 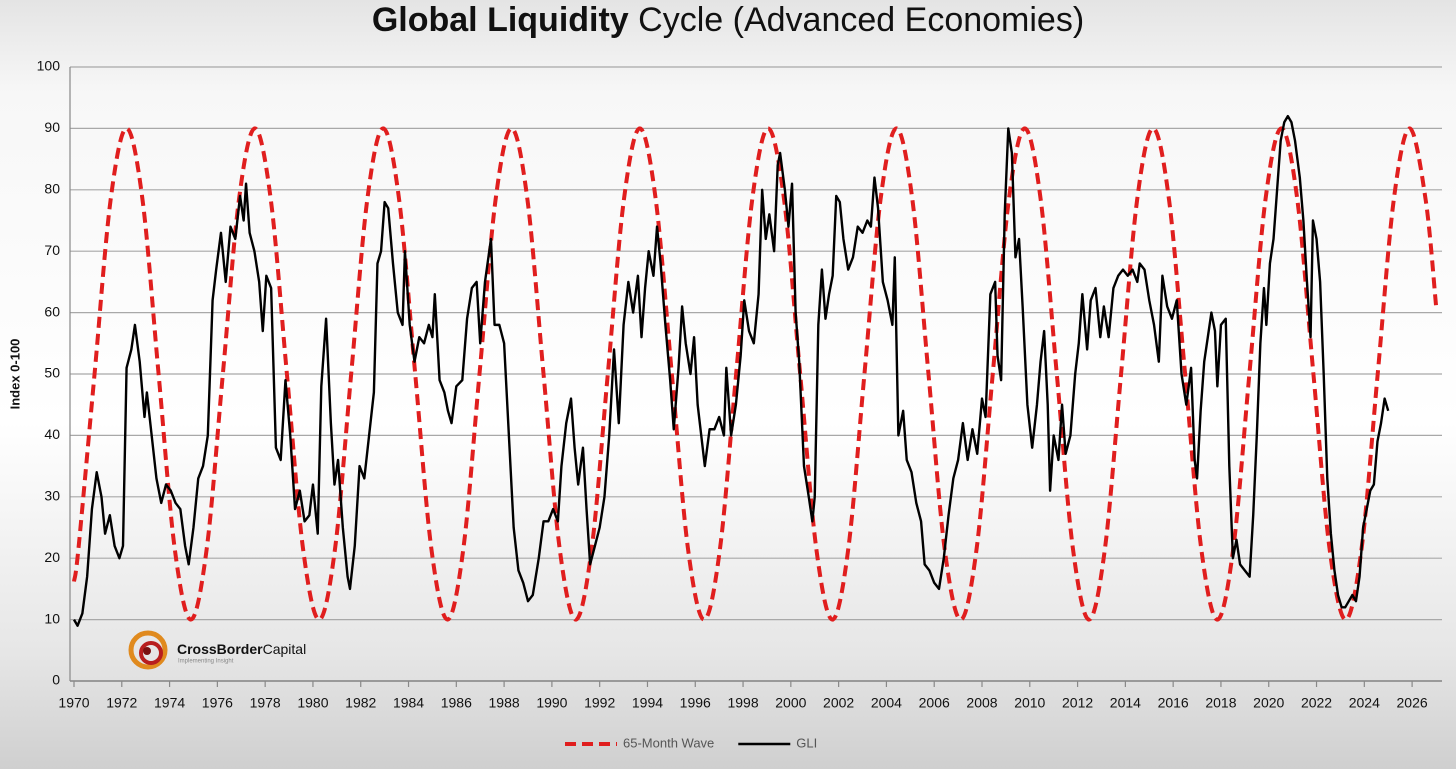 What do you see at coordinates (206, 662) in the screenshot?
I see `logo-tagline: Implementing Insight` at bounding box center [206, 662].